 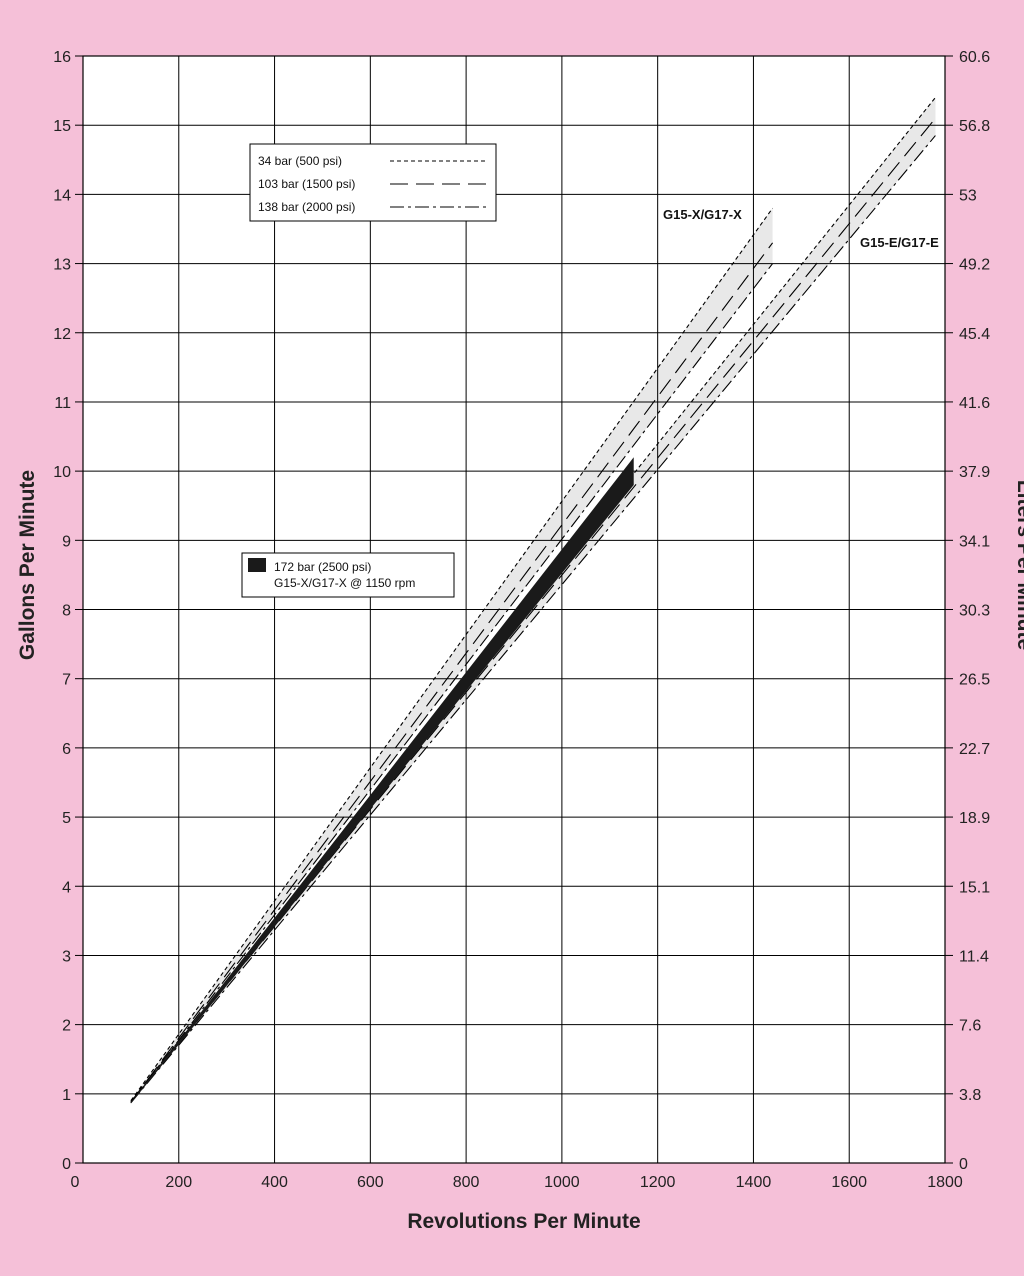 What do you see at coordinates (562, 1182) in the screenshot?
I see `x-tick-label: 1000` at bounding box center [562, 1182].